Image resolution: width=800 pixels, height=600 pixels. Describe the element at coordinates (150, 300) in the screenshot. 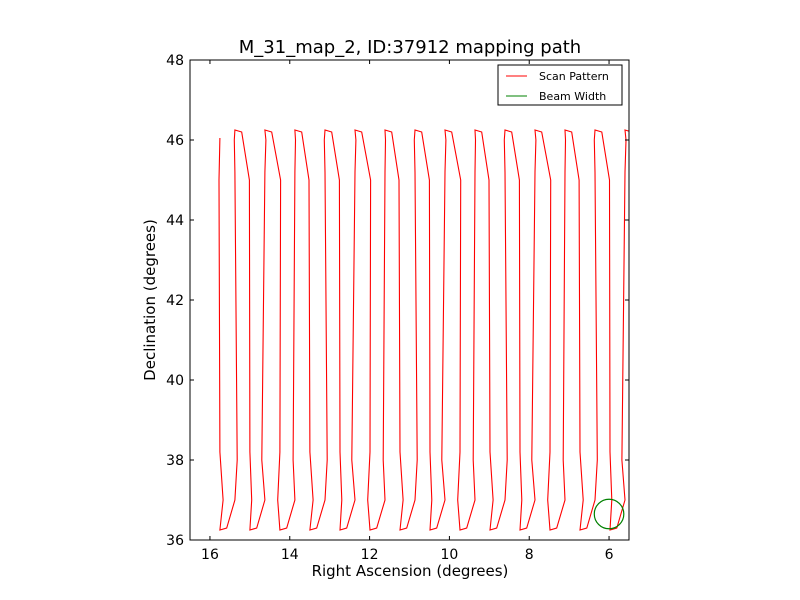

I see `y-axis-label: Declination (degrees)` at that location.